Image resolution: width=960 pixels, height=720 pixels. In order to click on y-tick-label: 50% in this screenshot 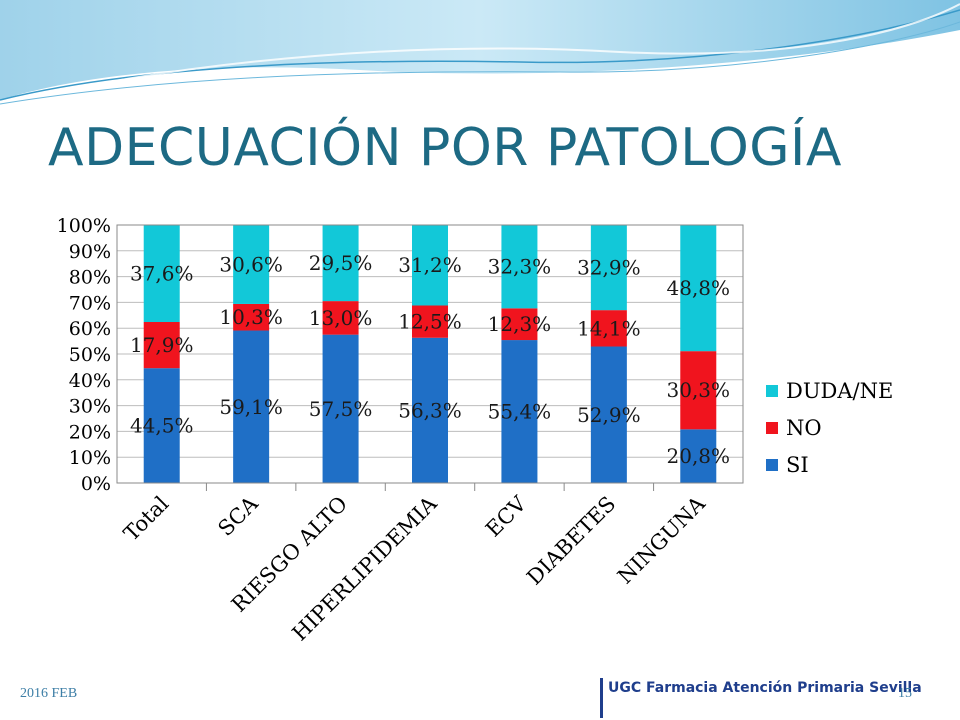, I will do `click(90, 355)`.